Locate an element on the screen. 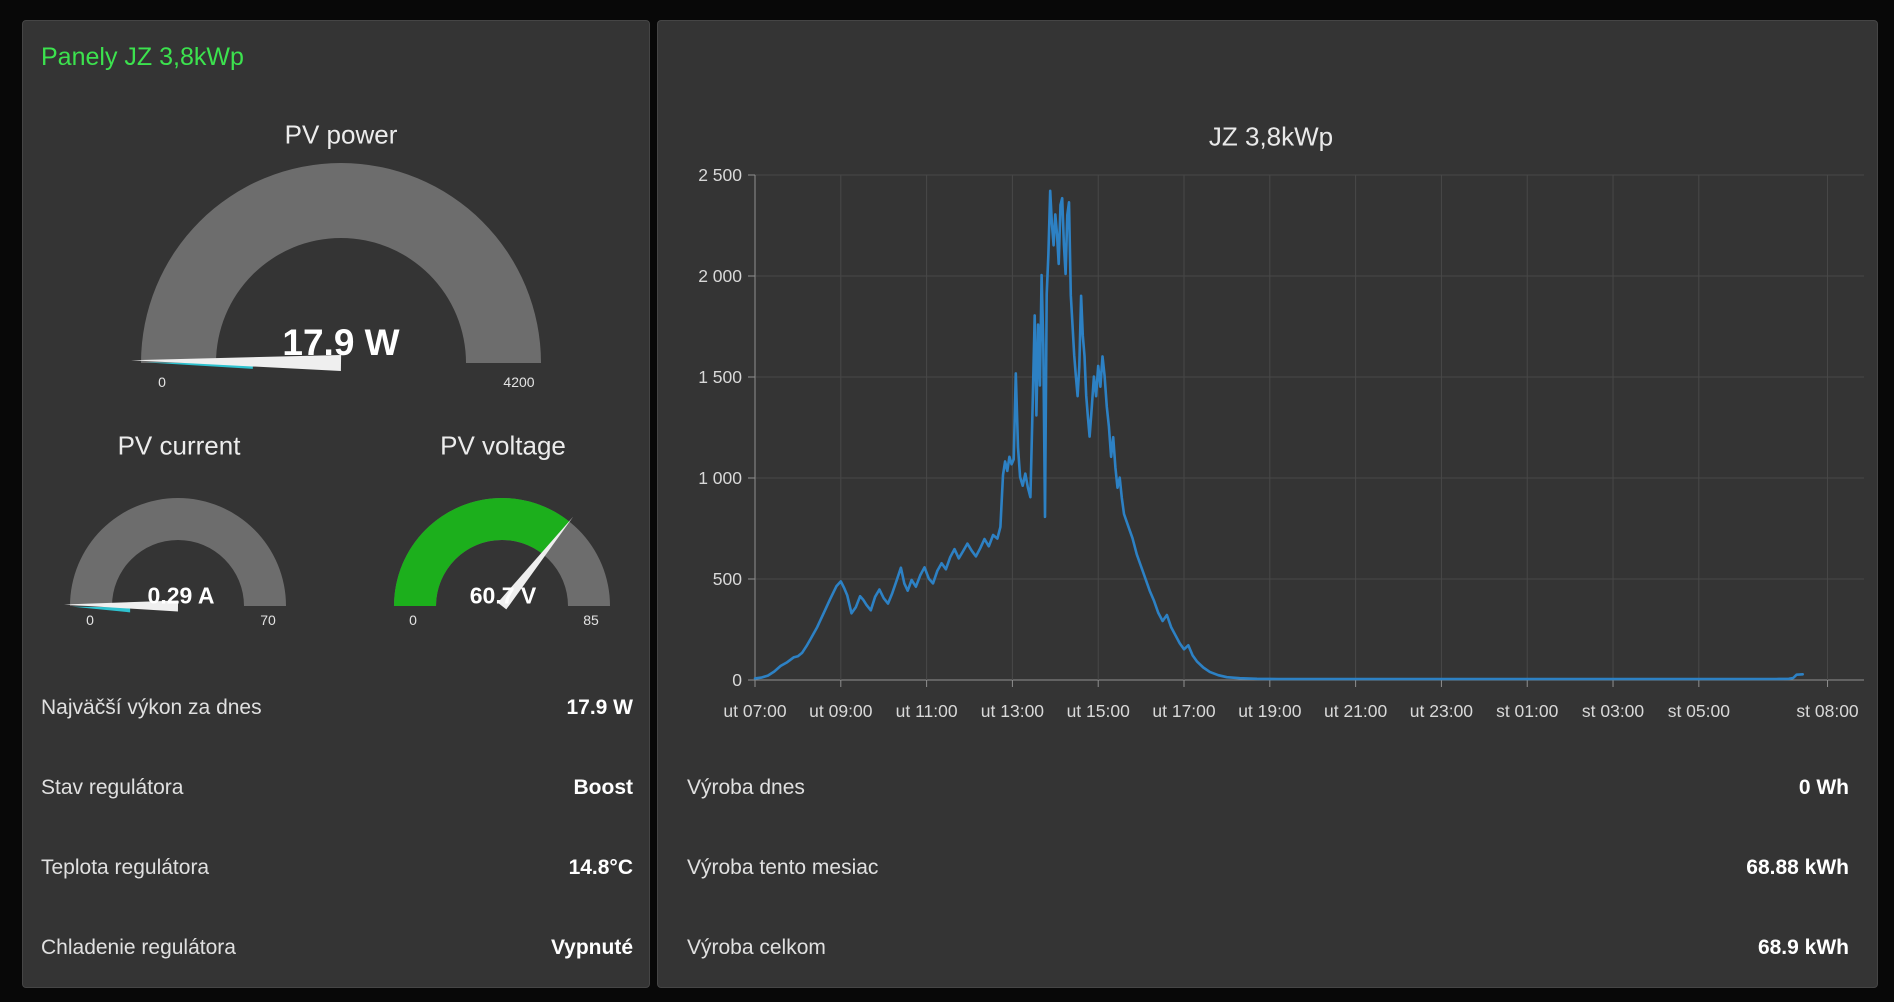  x-tick-label: ut 11:00 is located at coordinates (927, 711).